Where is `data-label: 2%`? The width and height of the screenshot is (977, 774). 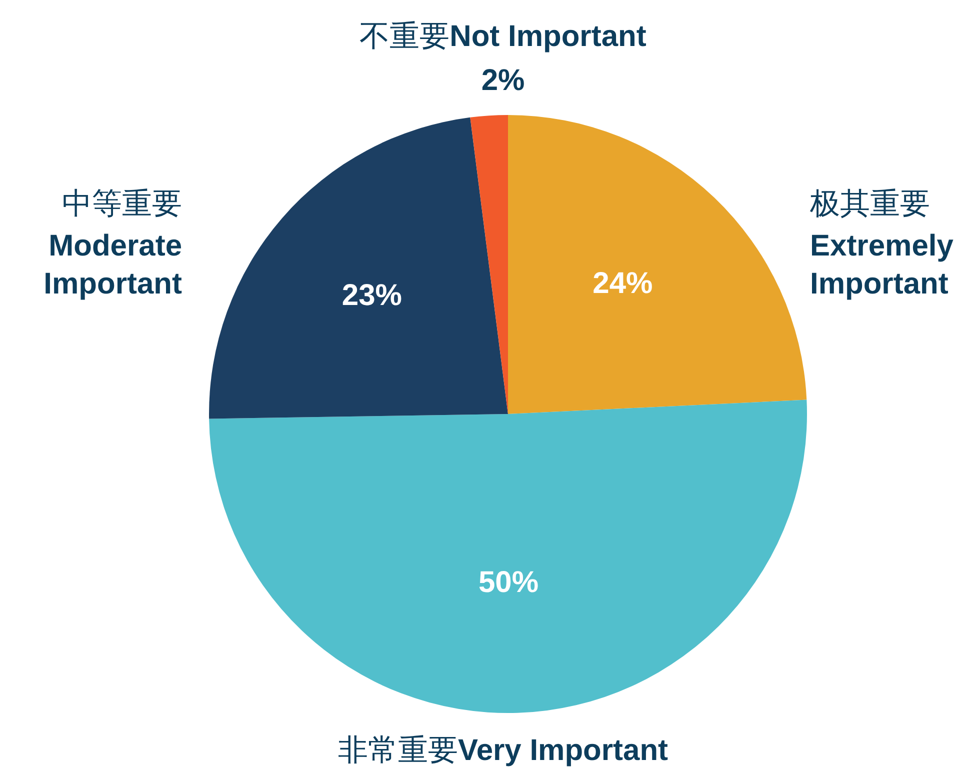
data-label: 2% is located at coordinates (503, 80).